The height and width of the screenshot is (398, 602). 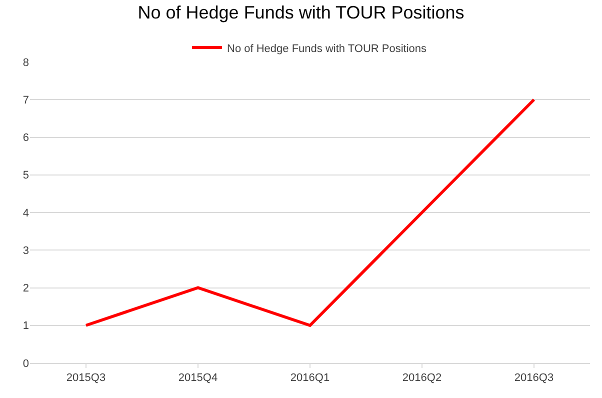 What do you see at coordinates (25, 138) in the screenshot?
I see `y-tick-label: 6` at bounding box center [25, 138].